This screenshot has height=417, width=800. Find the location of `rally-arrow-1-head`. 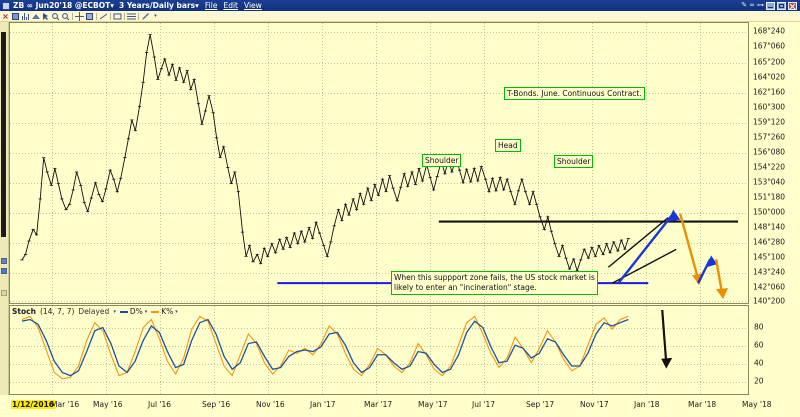

rally-arrow-1-head is located at coordinates (674, 215).